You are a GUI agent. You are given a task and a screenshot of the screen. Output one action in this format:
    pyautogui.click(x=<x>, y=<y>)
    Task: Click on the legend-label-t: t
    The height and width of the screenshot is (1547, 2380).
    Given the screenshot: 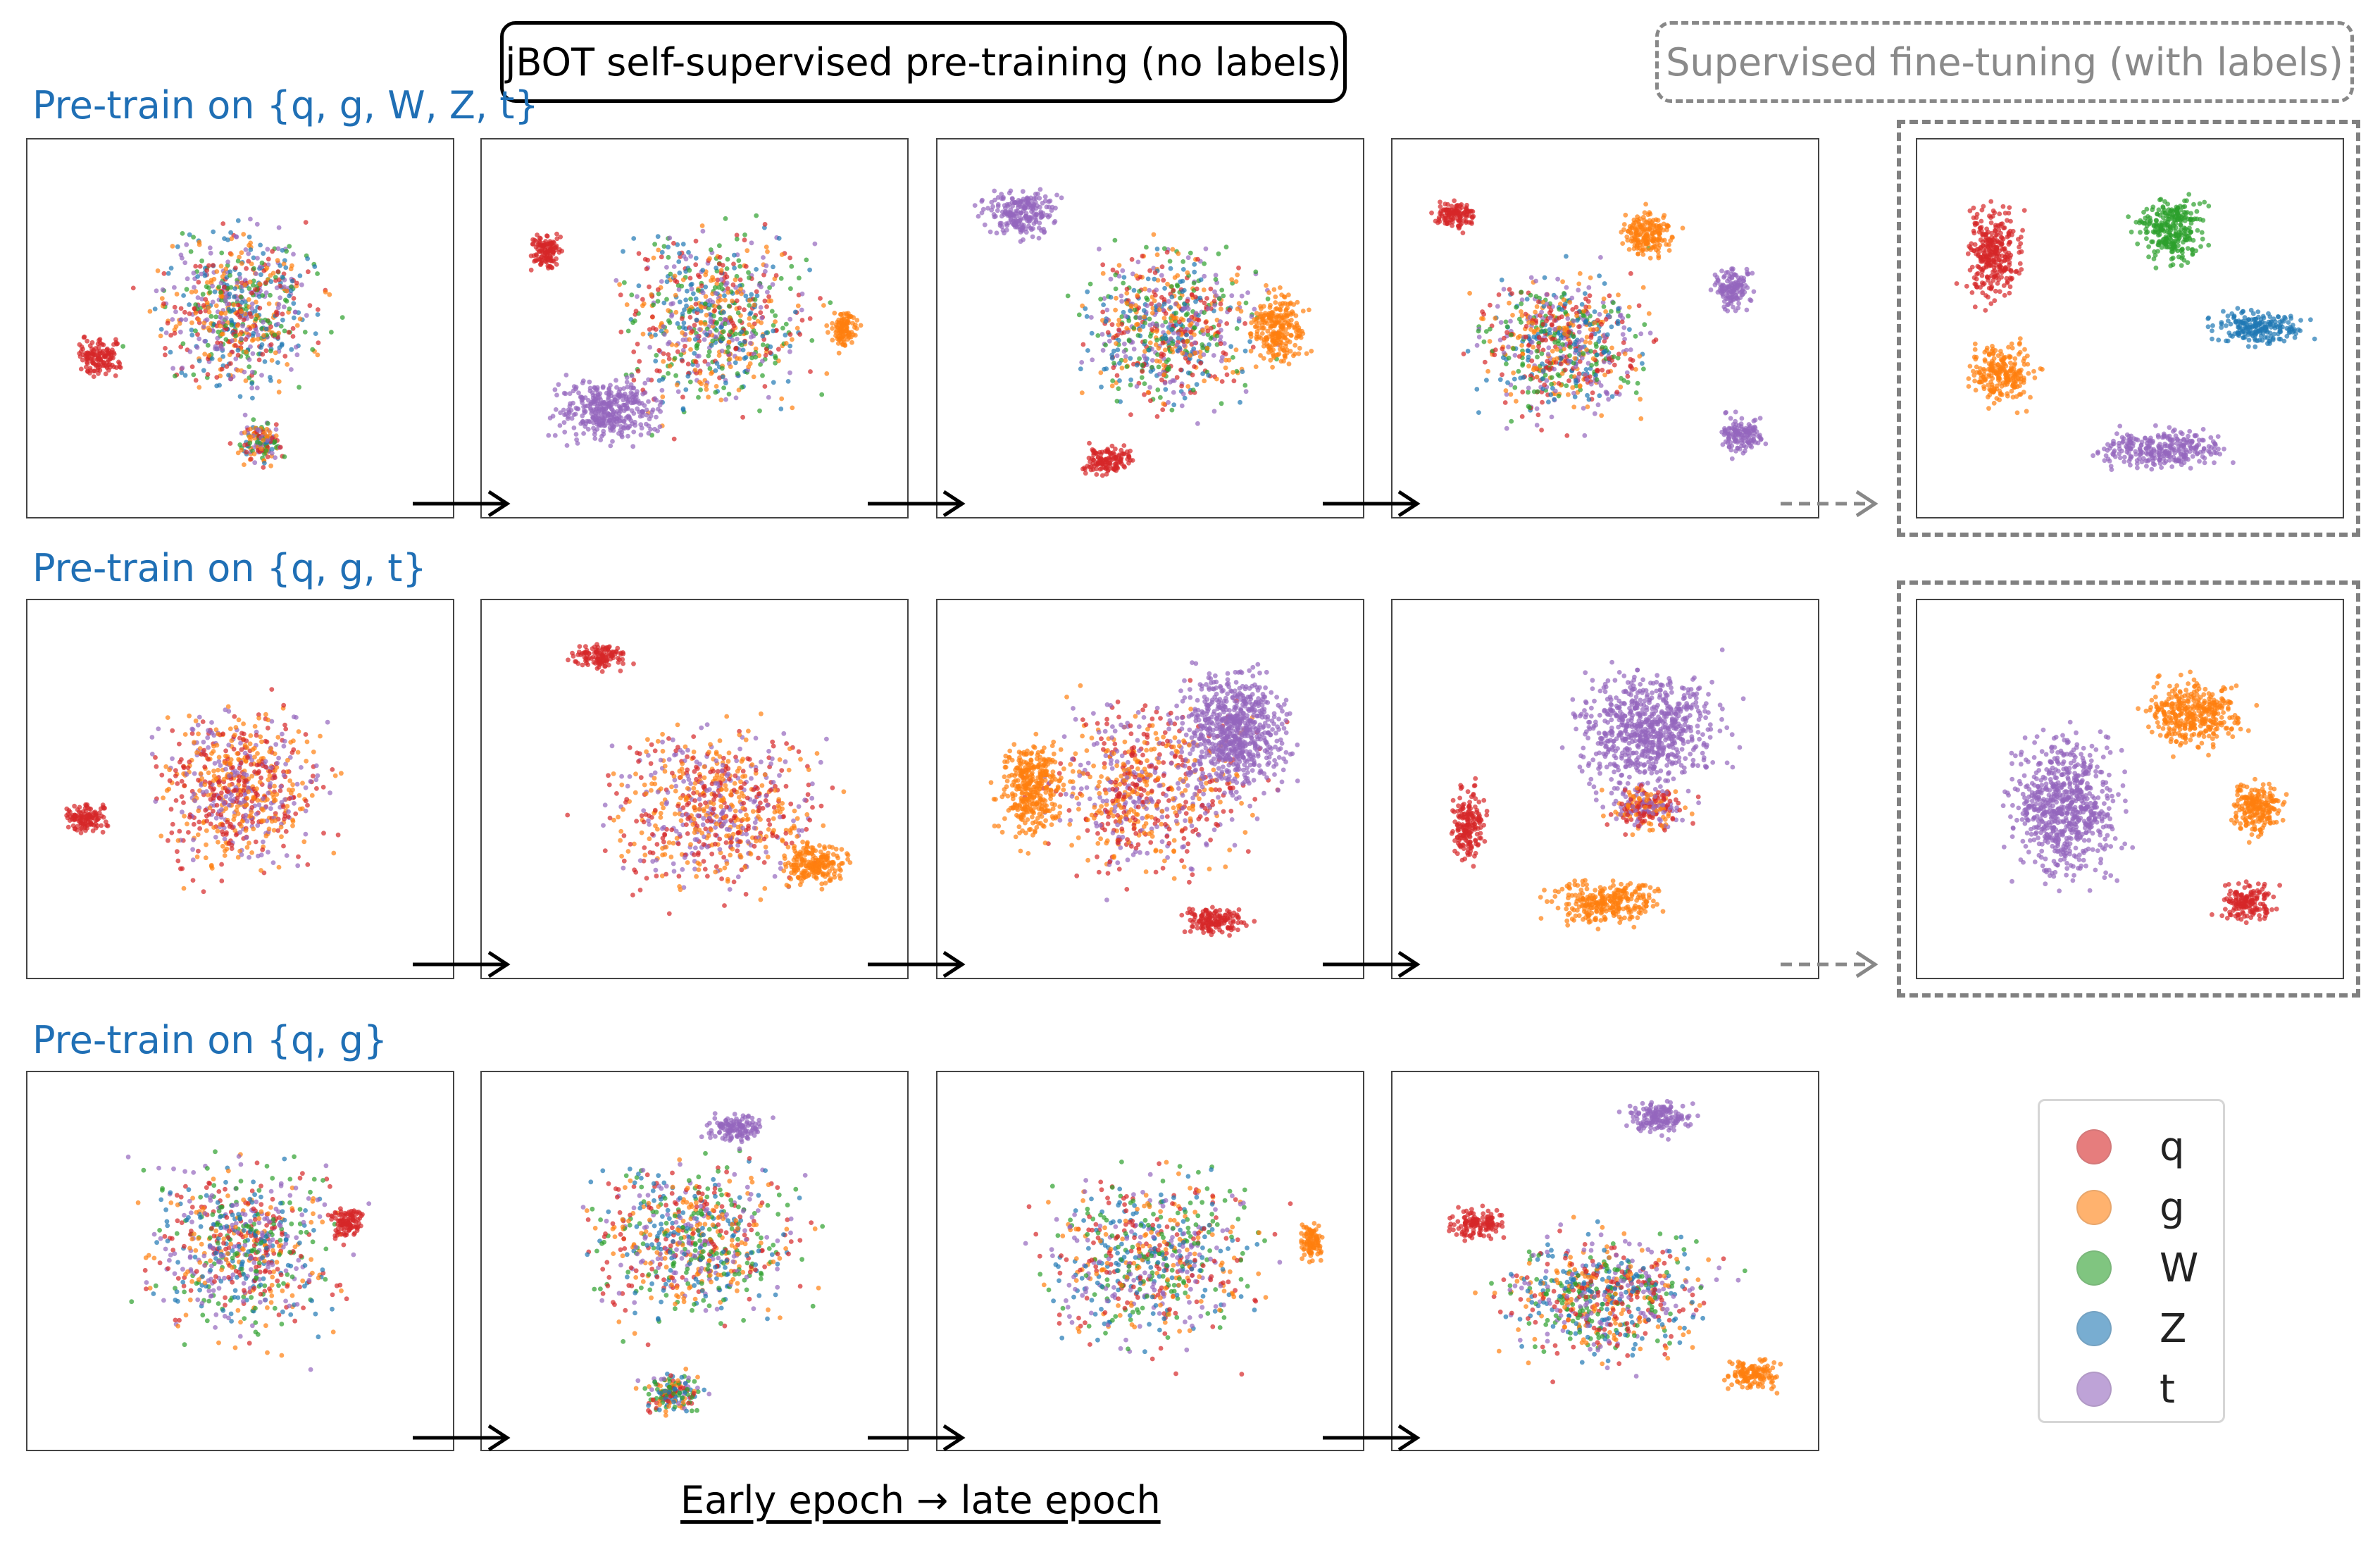 What is the action you would take?
    pyautogui.click(x=2167, y=1389)
    